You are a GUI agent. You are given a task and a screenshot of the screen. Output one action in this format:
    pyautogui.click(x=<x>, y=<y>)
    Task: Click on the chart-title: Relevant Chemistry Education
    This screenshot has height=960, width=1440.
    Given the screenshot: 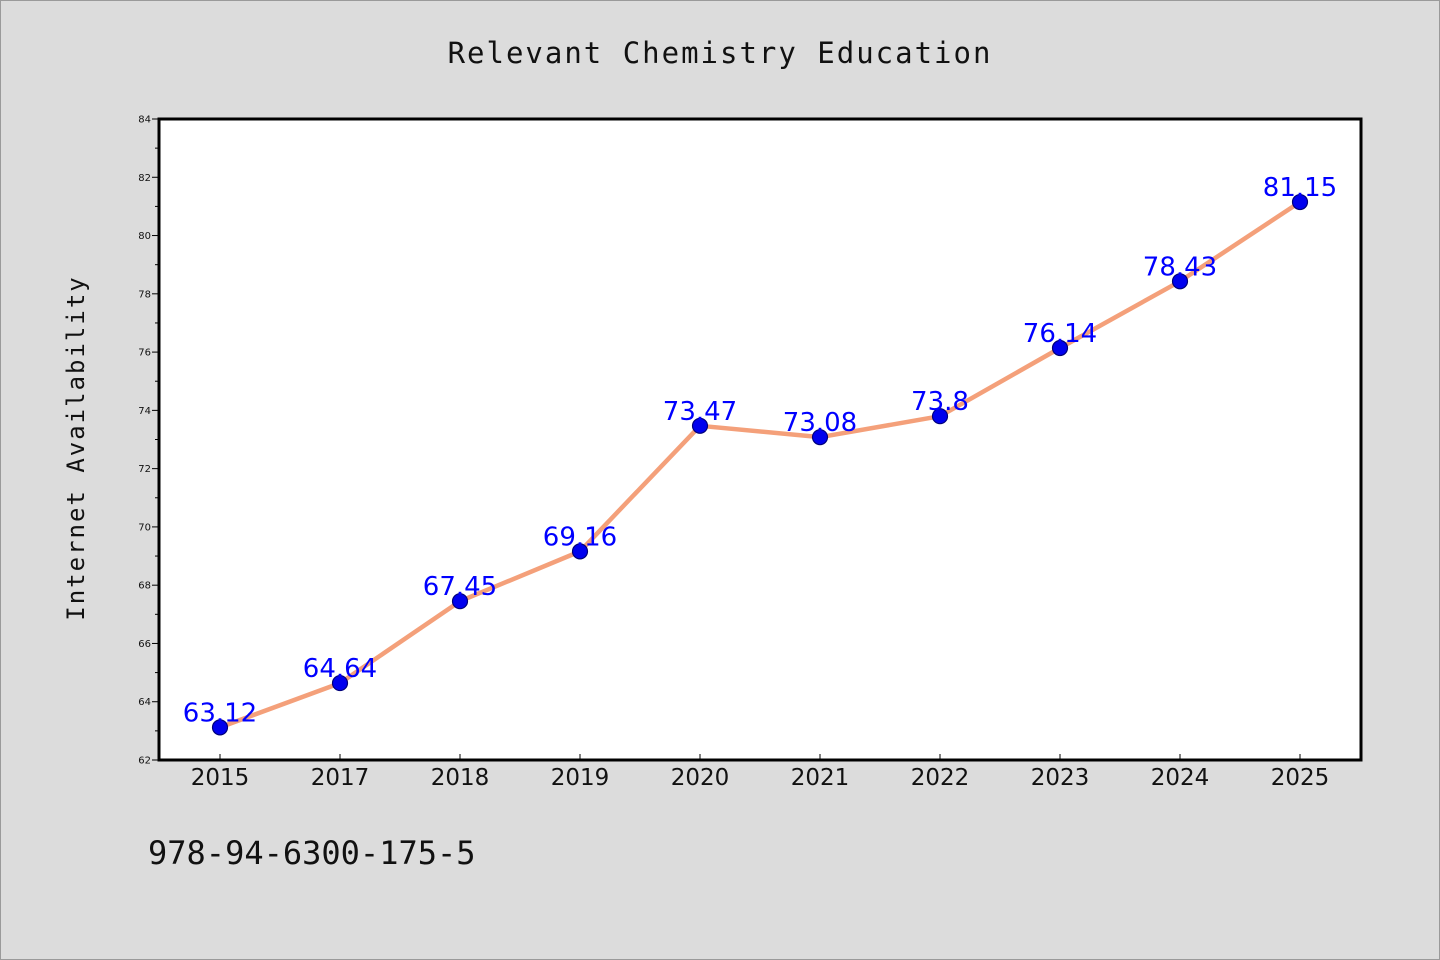 What is the action you would take?
    pyautogui.click(x=720, y=53)
    